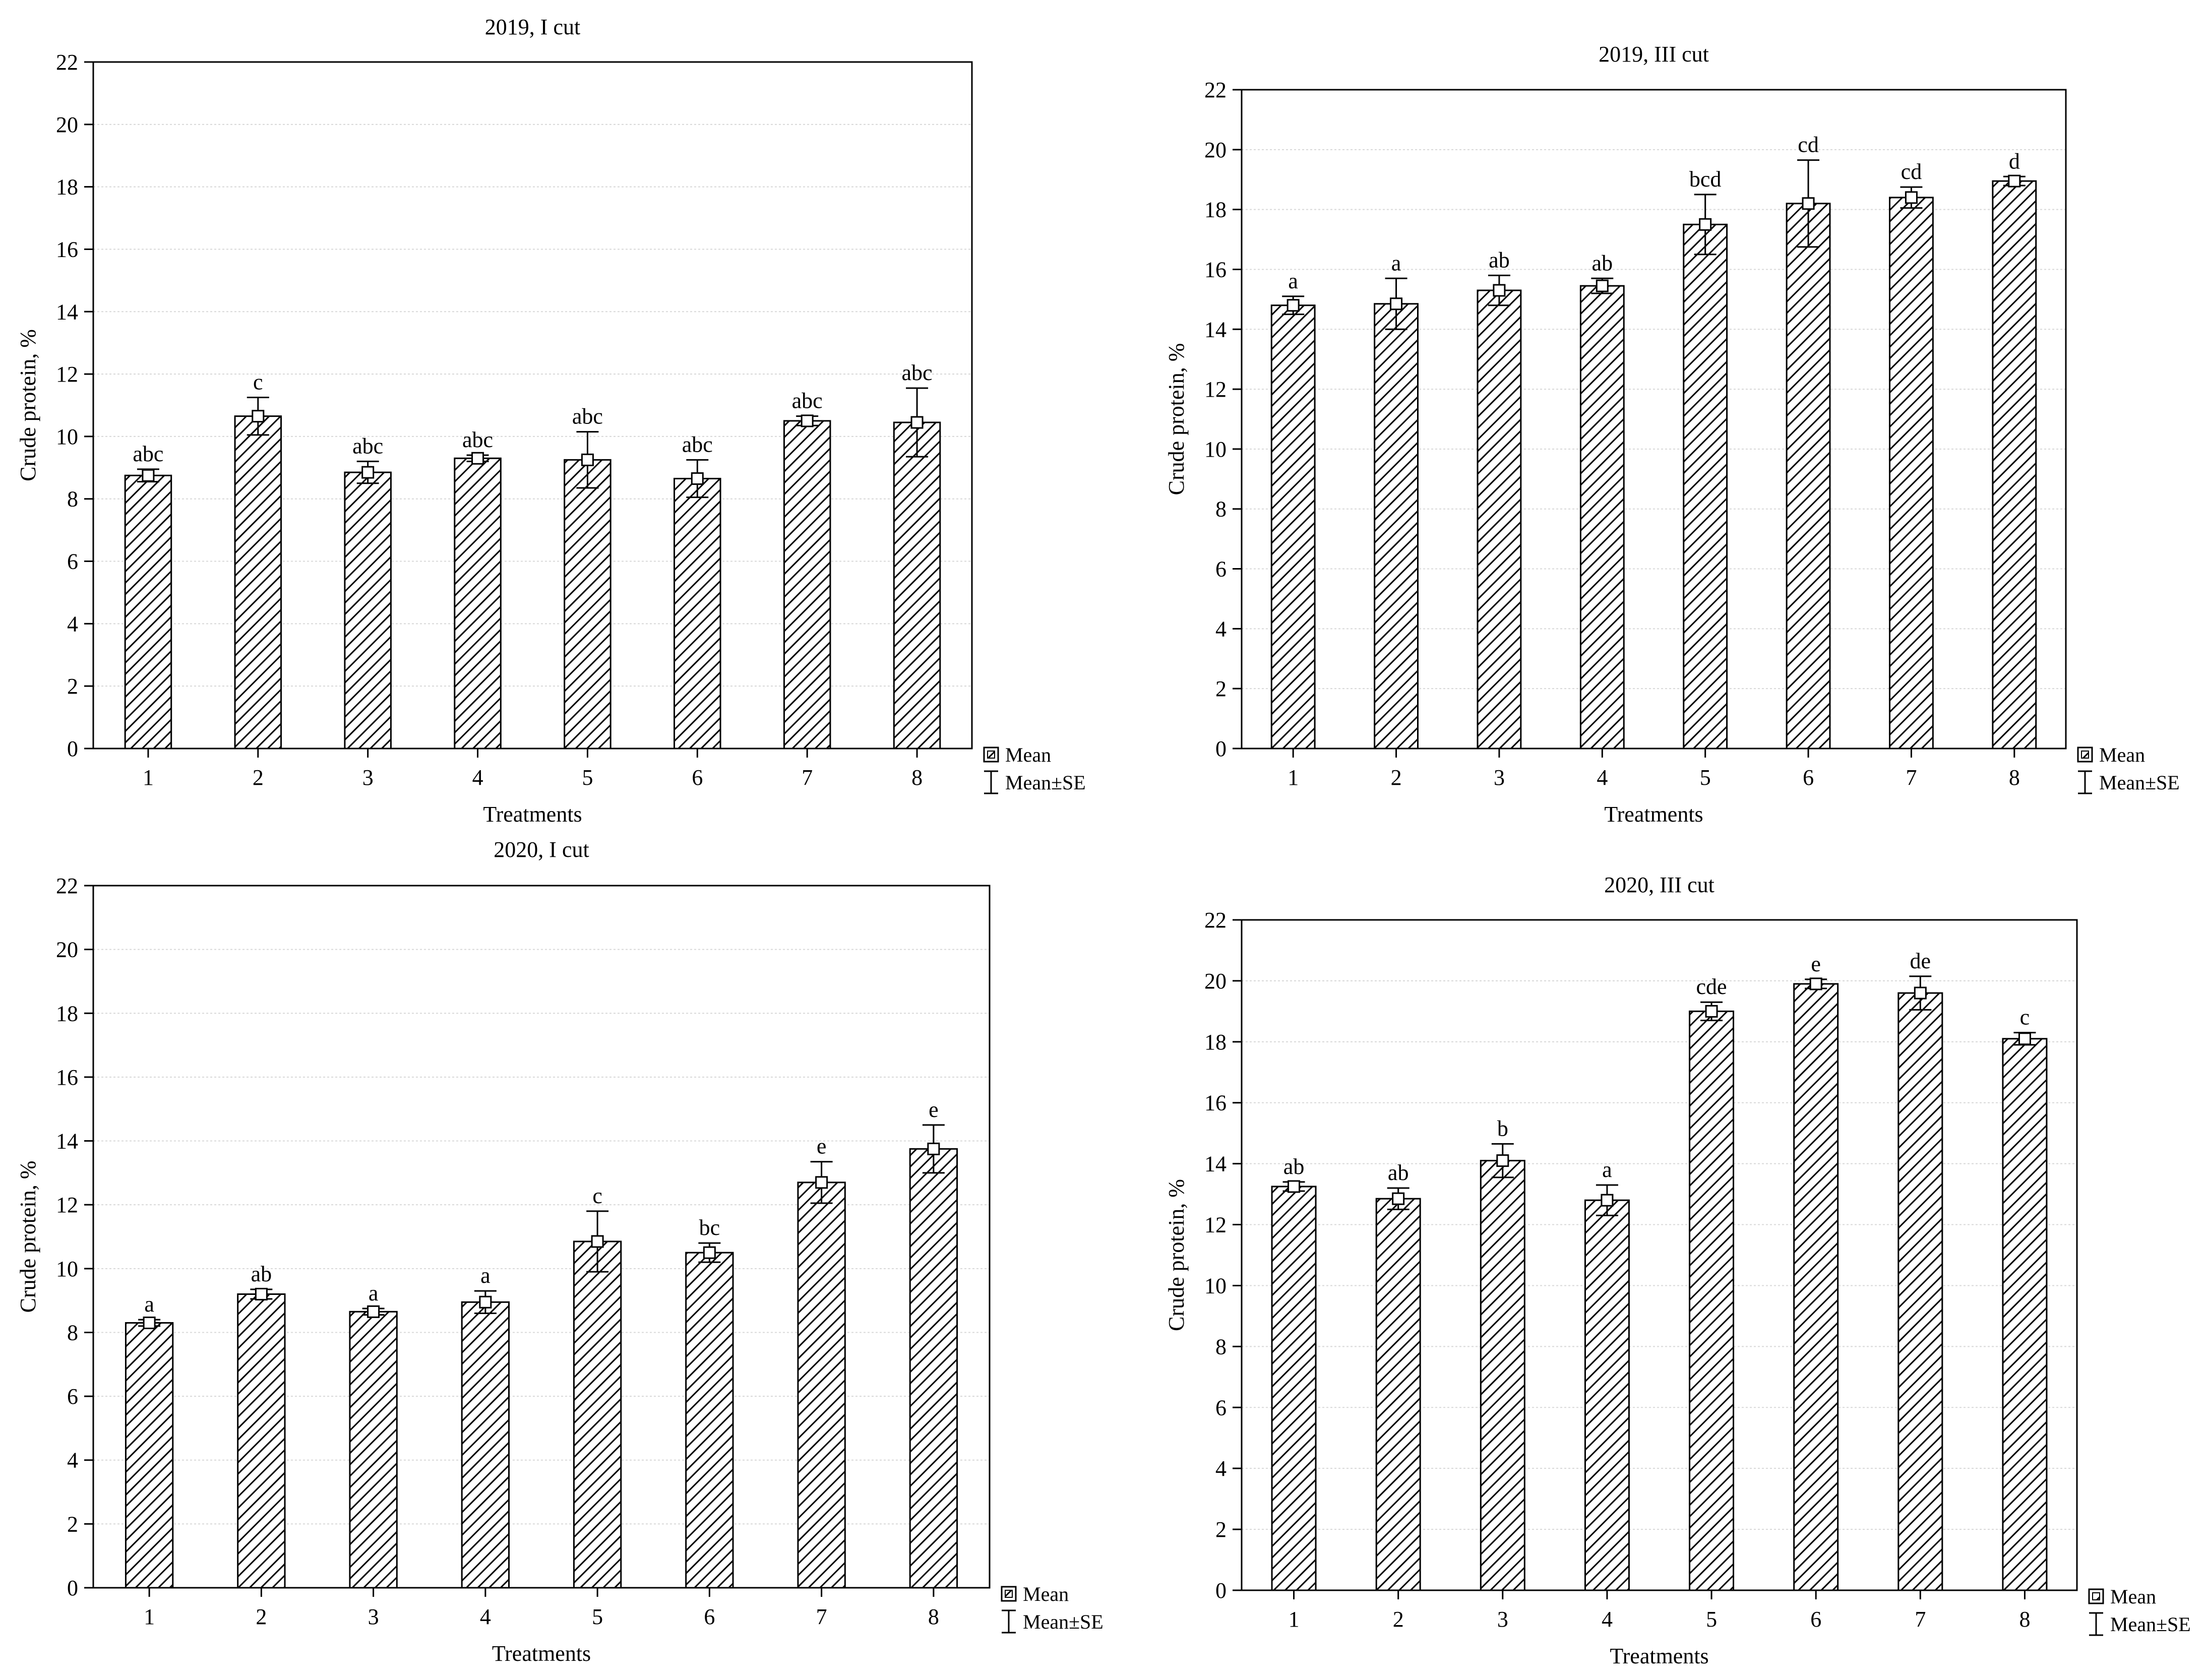 The image size is (2206, 1680). What do you see at coordinates (67, 1205) in the screenshot?
I see `y-tick-label: 12` at bounding box center [67, 1205].